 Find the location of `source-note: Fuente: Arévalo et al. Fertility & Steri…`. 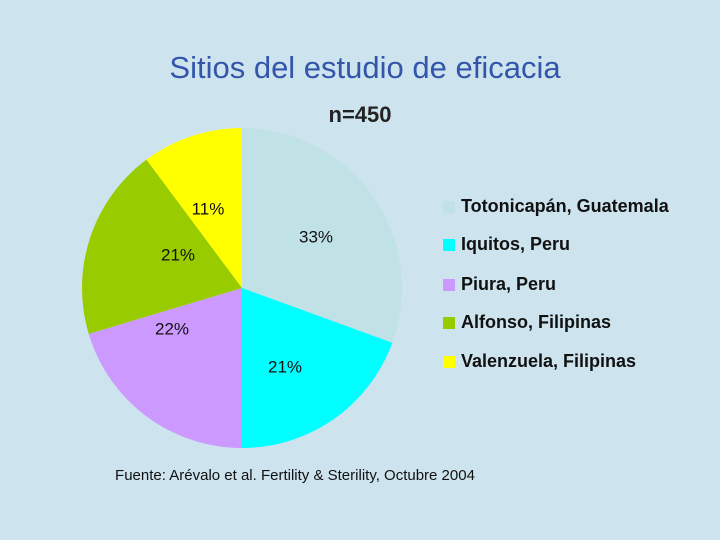

source-note: Fuente: Arévalo et al. Fertility & Steri… is located at coordinates (295, 475).